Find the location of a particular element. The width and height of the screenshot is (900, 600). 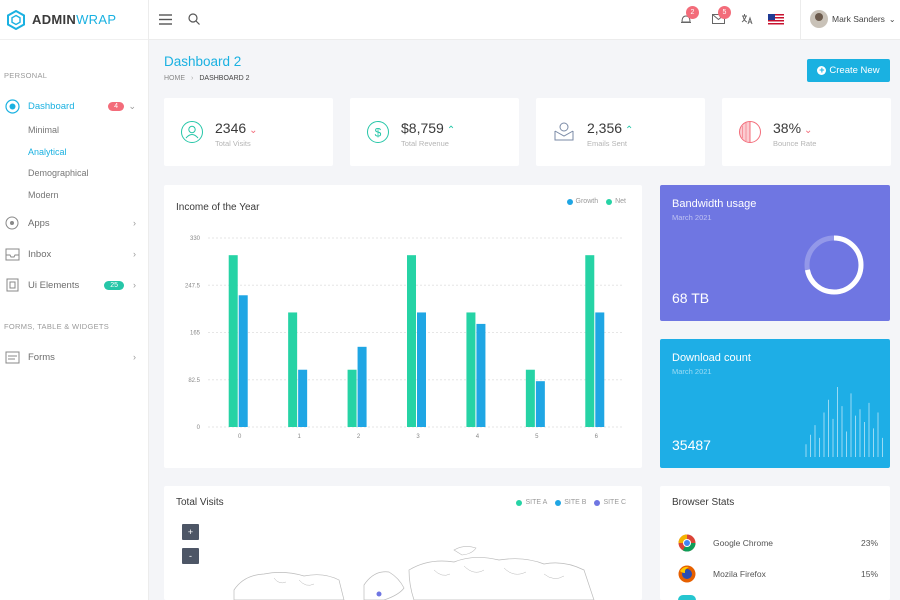

dollar-icon: $ is located at coordinates (378, 132).